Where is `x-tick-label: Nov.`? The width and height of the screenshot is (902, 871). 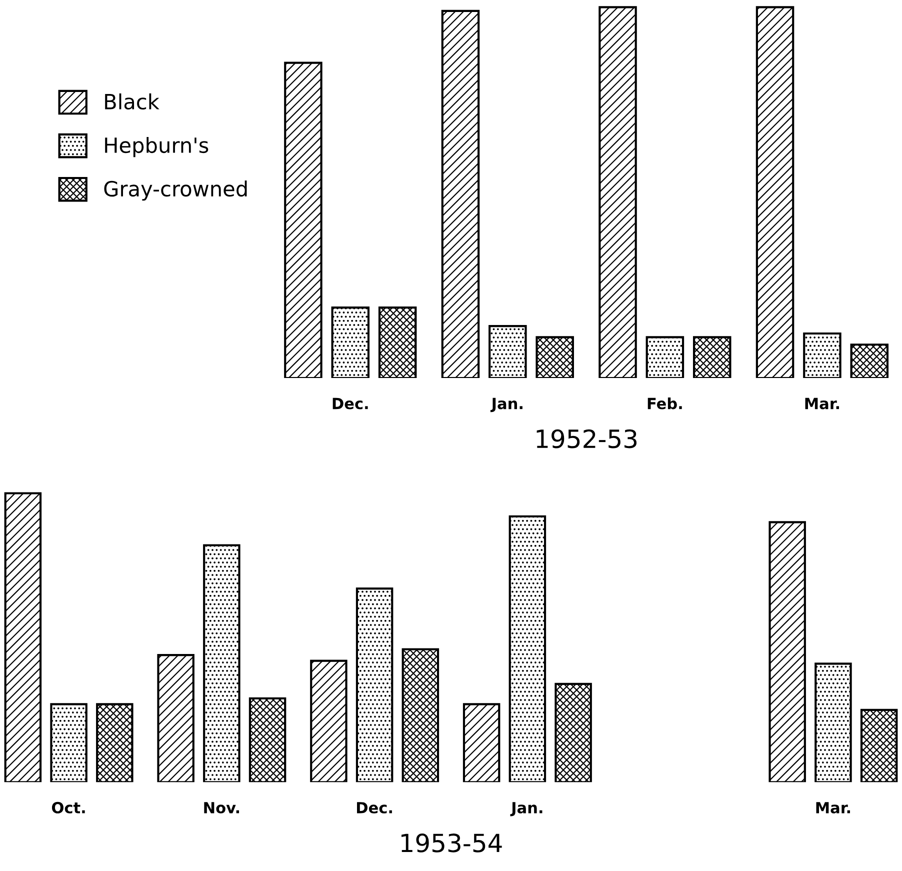
x-tick-label: Nov. is located at coordinates (222, 808).